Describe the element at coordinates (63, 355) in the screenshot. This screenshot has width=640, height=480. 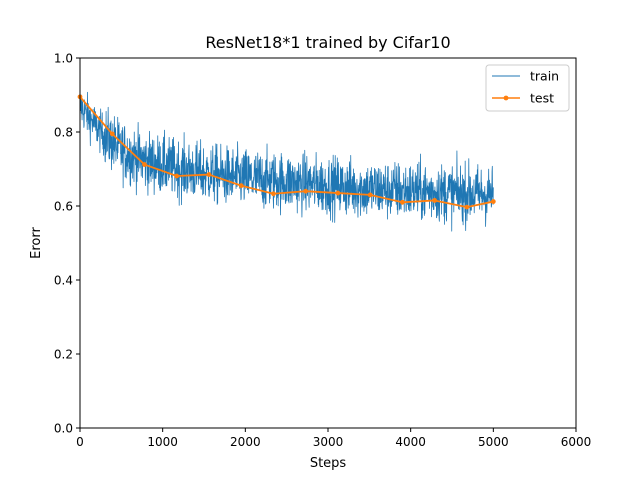
I see `y-tick-label: 0.2` at that location.